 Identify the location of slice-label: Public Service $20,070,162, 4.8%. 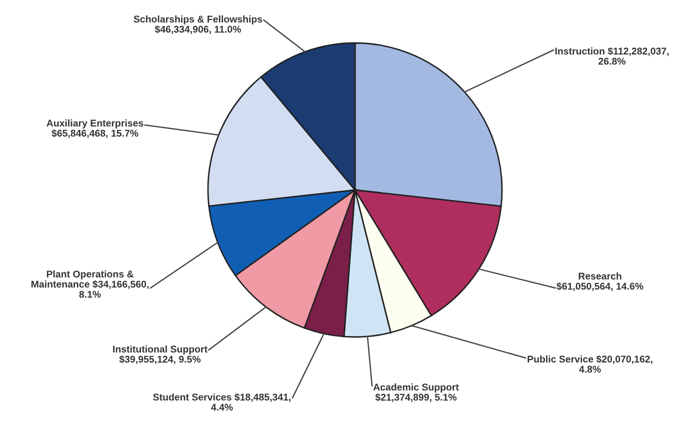
(590, 364).